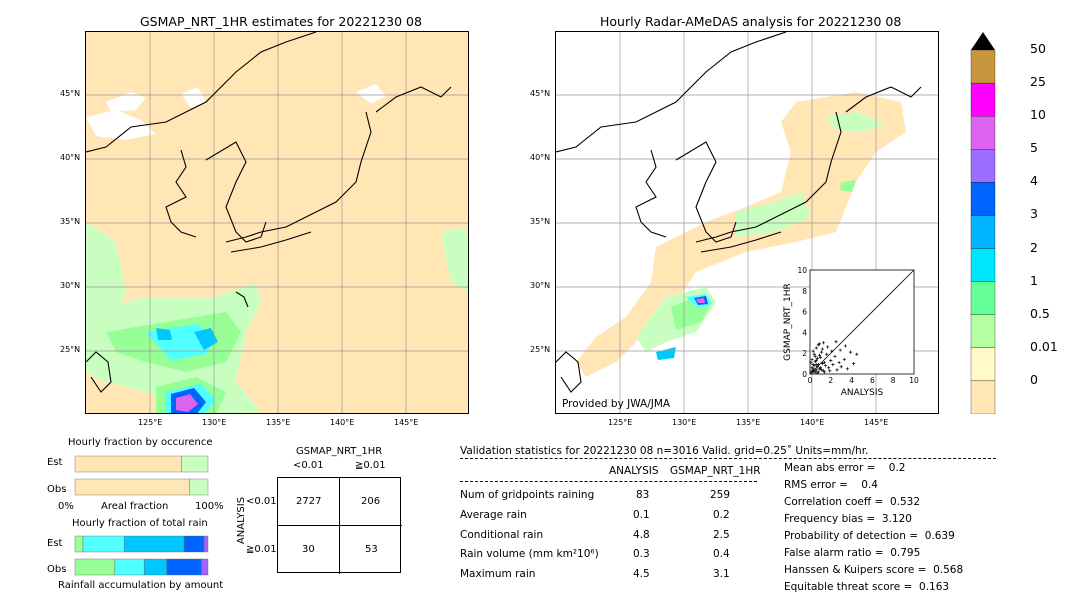 This screenshot has width=1080, height=612. I want to click on stat-gsmap: 2.5, so click(721, 535).